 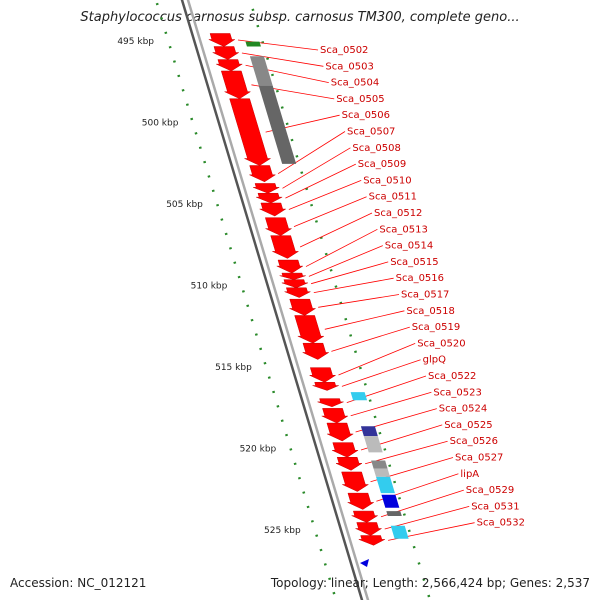 I want to click on gene-label: Sca_0514, so click(x=409, y=246).